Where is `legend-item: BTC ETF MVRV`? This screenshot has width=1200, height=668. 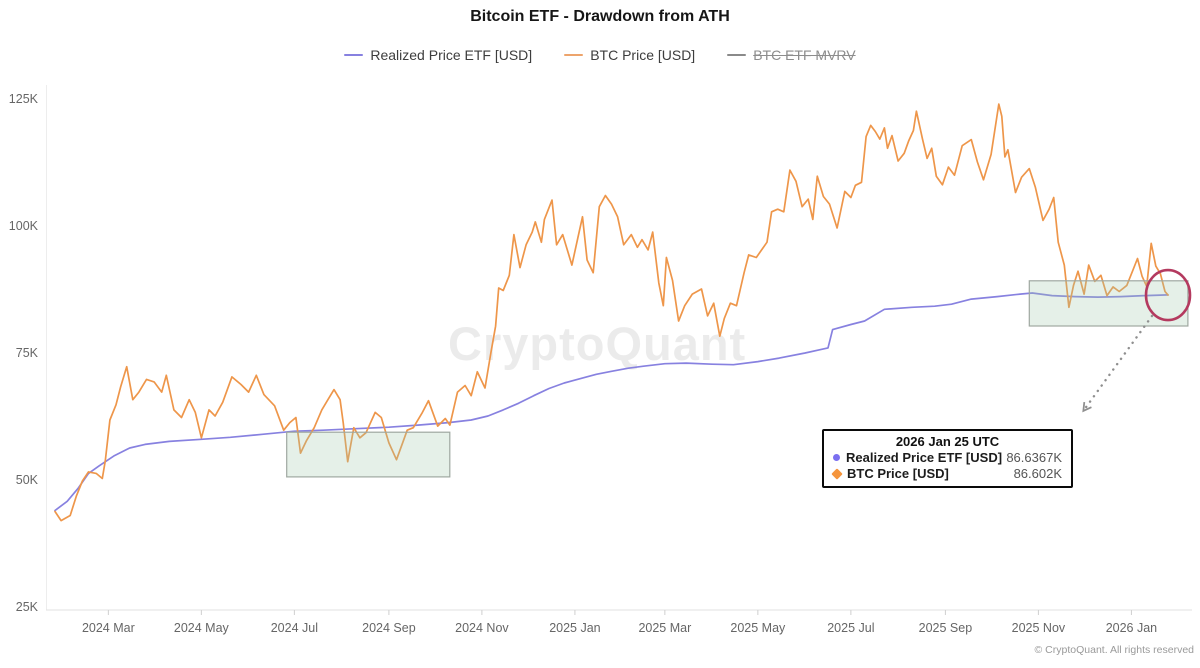 legend-item: BTC ETF MVRV is located at coordinates (791, 55).